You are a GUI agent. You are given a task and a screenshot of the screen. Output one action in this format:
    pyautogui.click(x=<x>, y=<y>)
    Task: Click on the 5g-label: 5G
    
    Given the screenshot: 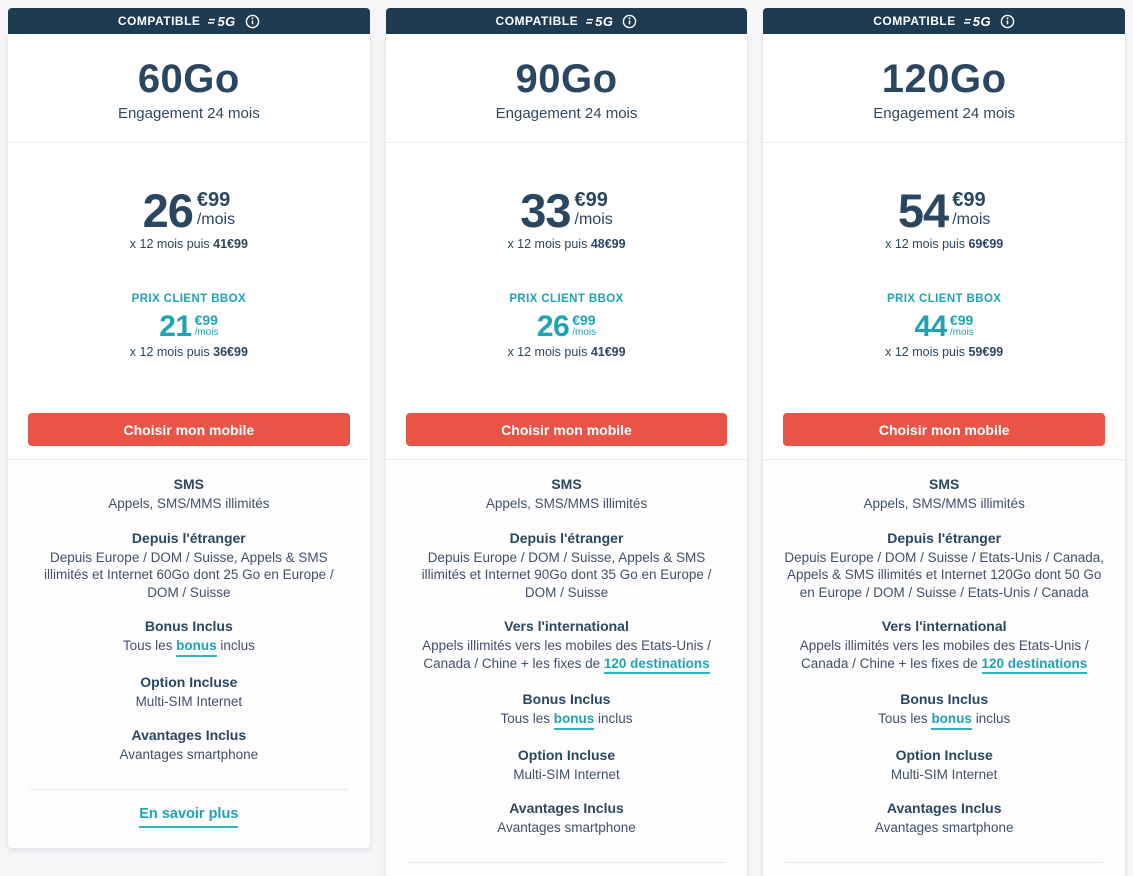 What is the action you would take?
    pyautogui.click(x=226, y=21)
    